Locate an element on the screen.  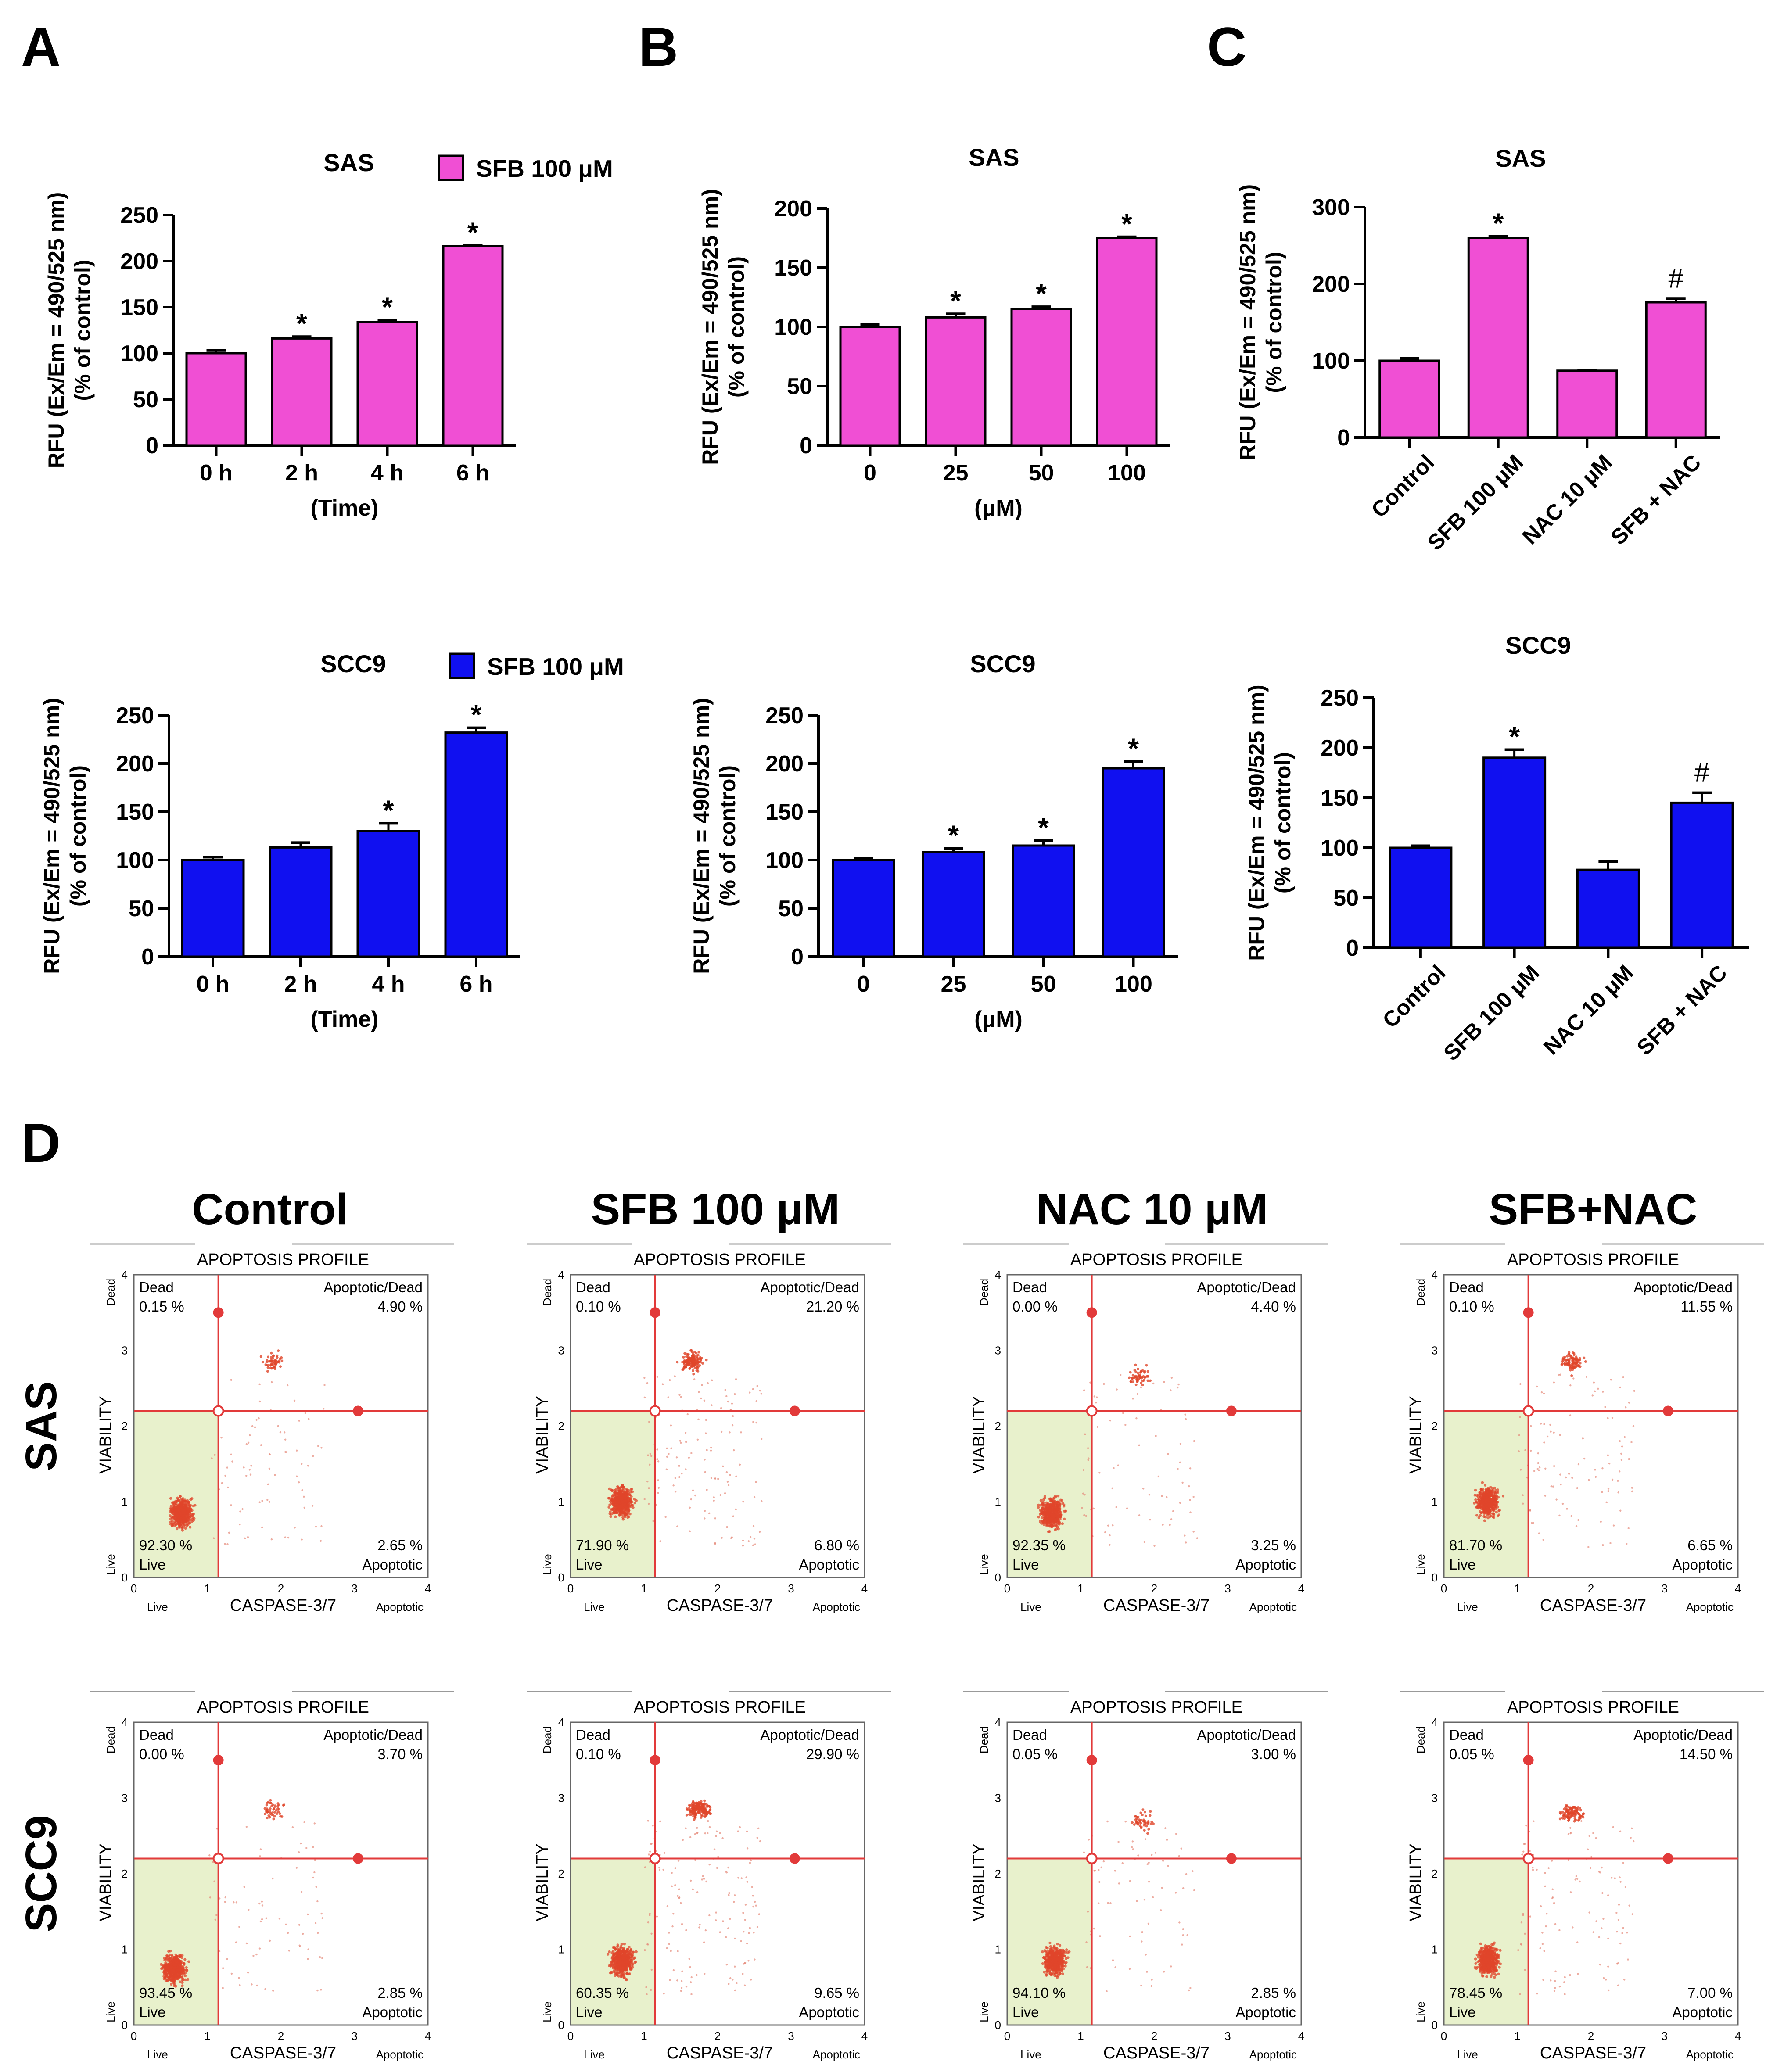
quadrant-name-apoptotic: Apoptotic is located at coordinates (829, 1565).